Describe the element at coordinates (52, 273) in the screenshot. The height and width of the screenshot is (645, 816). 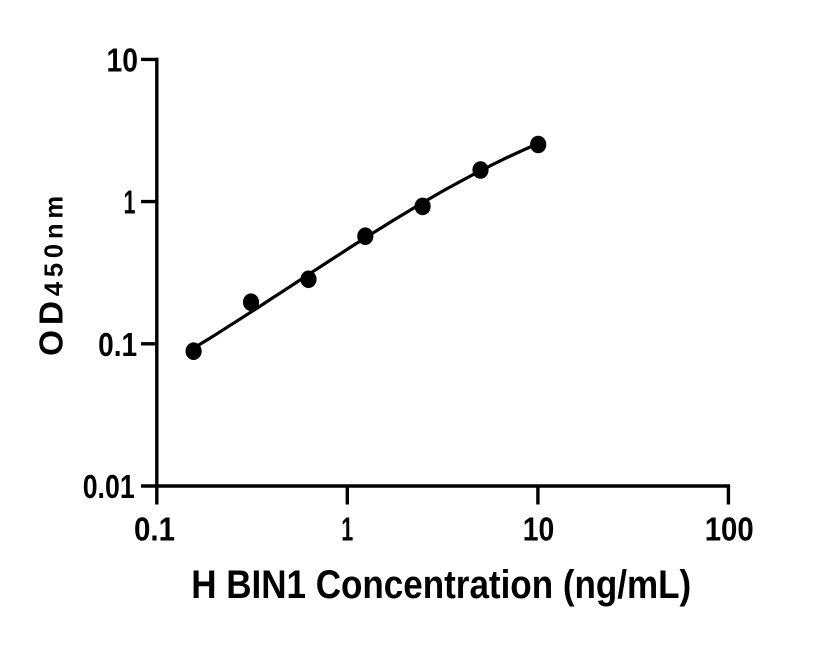
I see `svg-text: OD450nm` at that location.